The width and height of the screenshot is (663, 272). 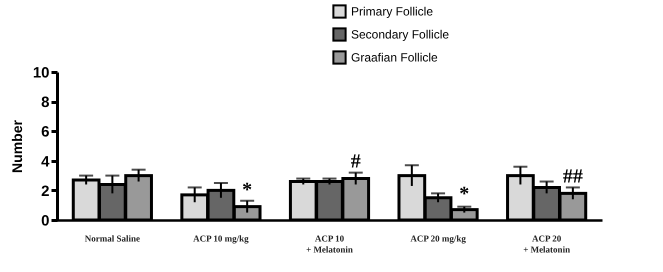 I want to click on x-tick-label: ACP 10 mg/kg, so click(x=221, y=239).